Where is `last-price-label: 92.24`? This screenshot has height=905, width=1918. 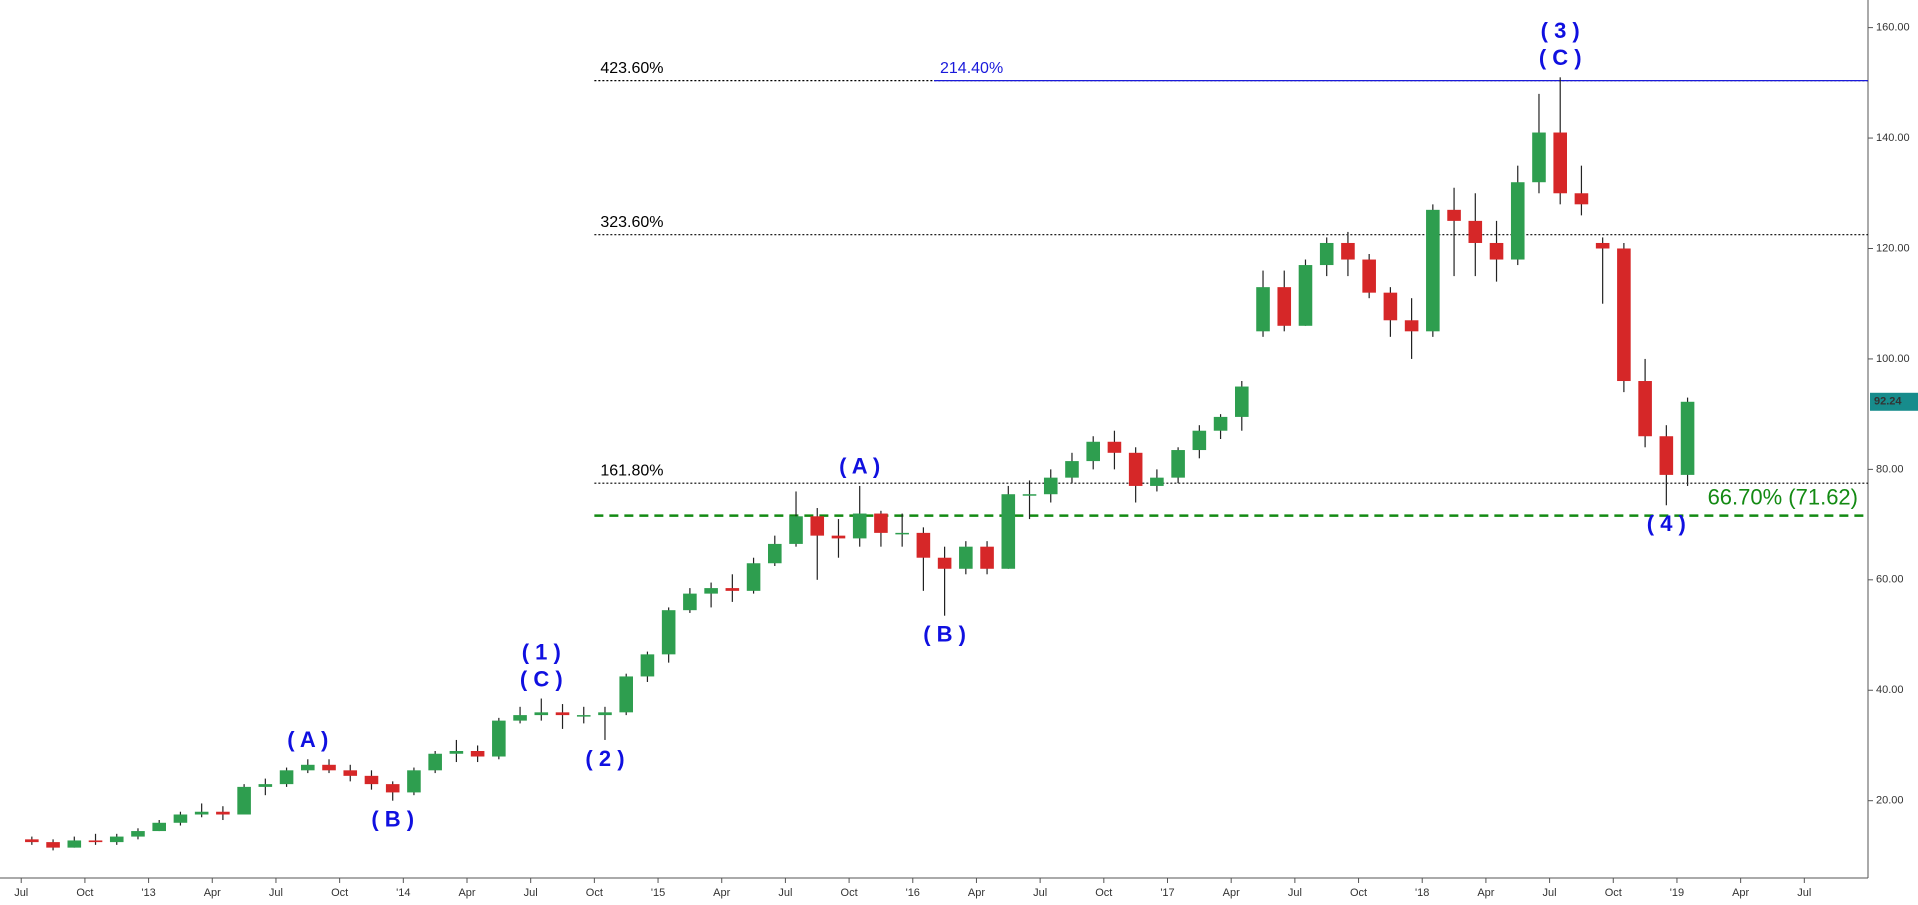
last-price-label: 92.24 is located at coordinates (1888, 402).